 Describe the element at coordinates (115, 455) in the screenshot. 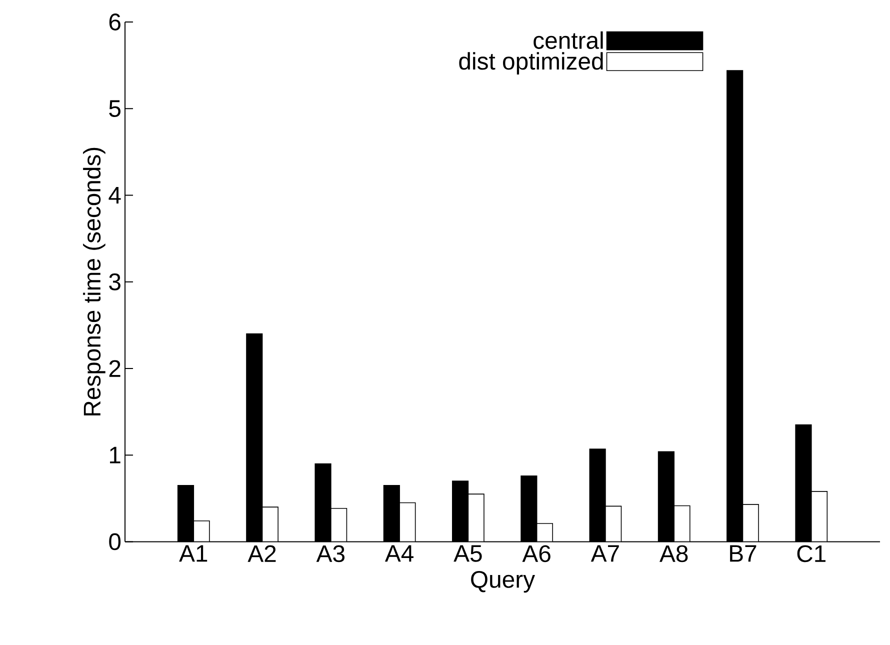

I see `y-tick-label: 1` at that location.